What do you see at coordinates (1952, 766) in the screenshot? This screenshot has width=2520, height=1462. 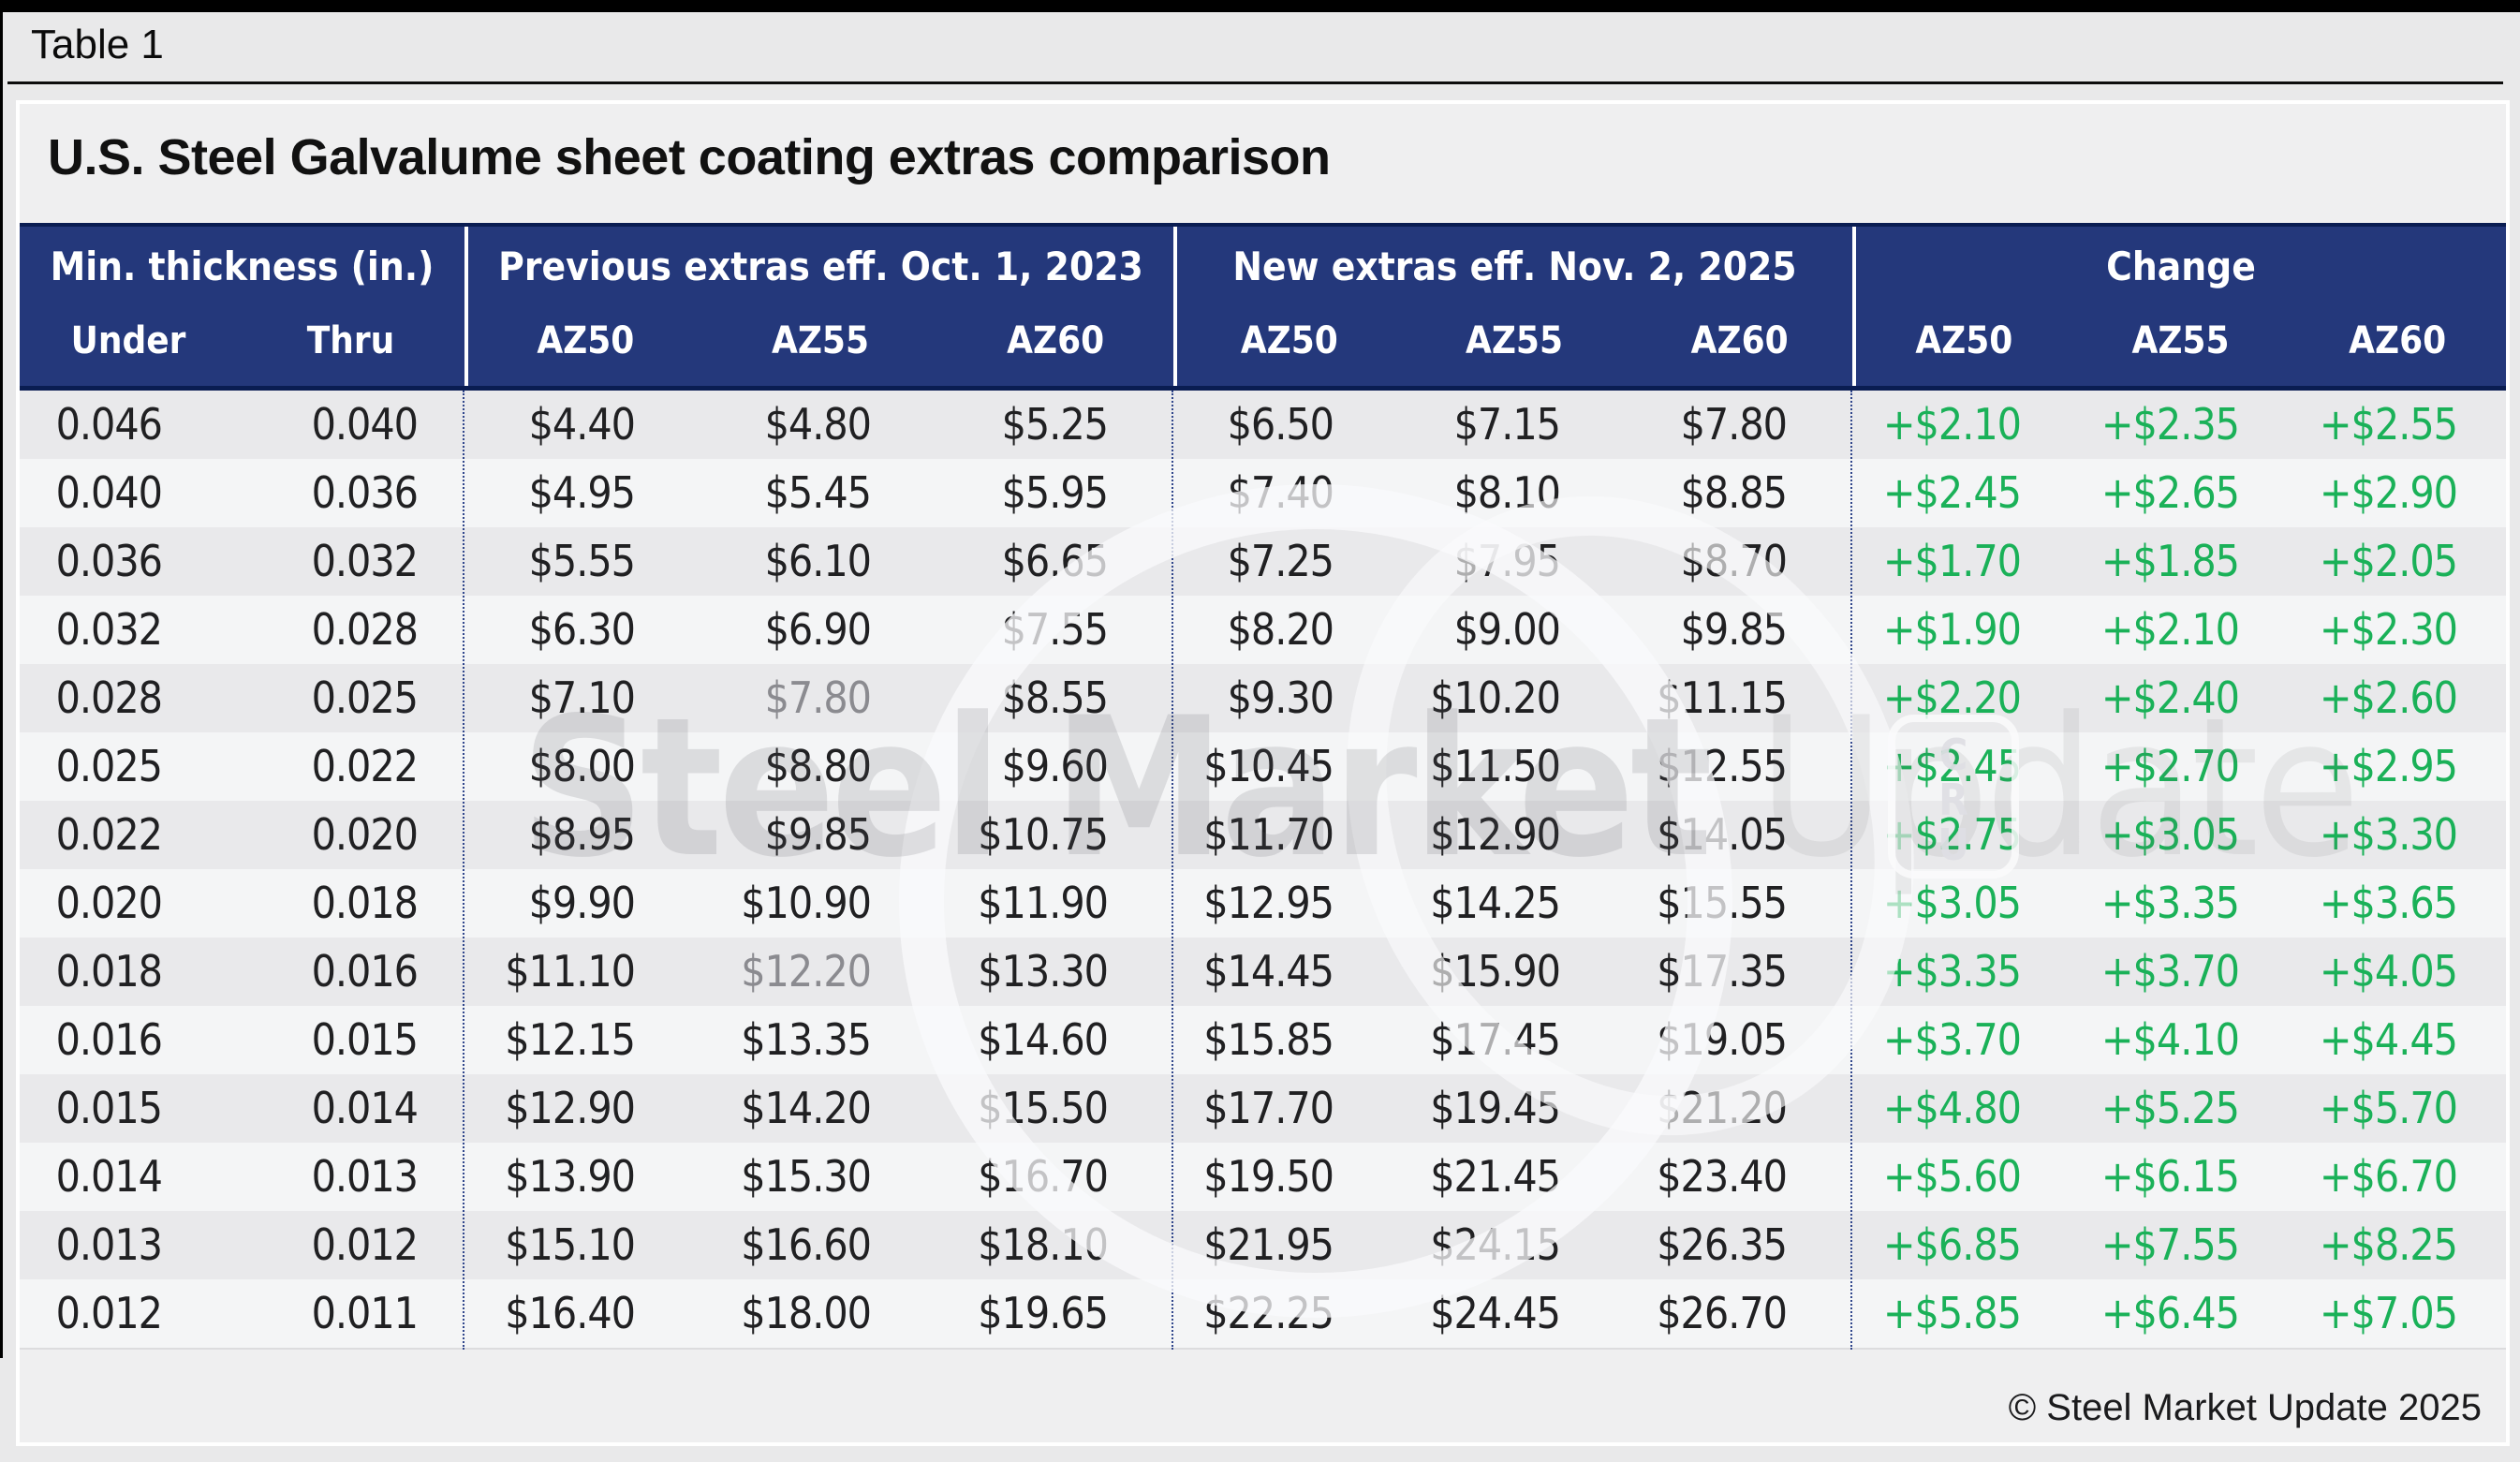 I see `cell-change-az50: +$2.45` at bounding box center [1952, 766].